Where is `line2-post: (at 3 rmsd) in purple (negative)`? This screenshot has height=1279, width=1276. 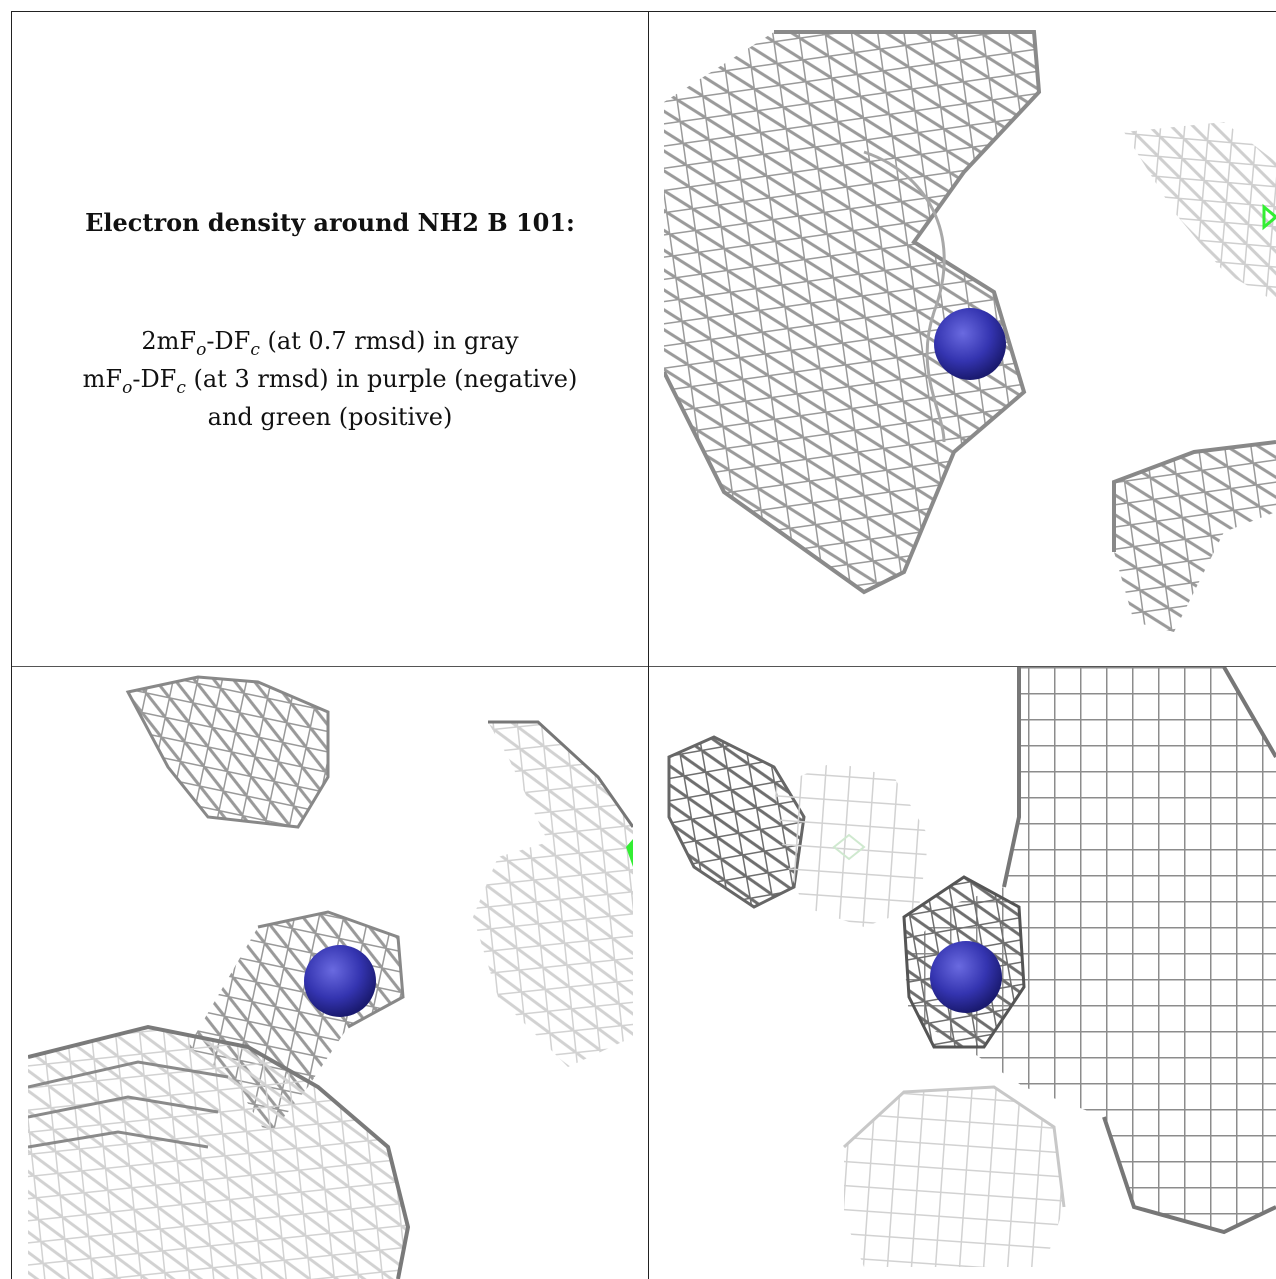 line2-post: (at 3 rmsd) in purple (negative) is located at coordinates (381, 379).